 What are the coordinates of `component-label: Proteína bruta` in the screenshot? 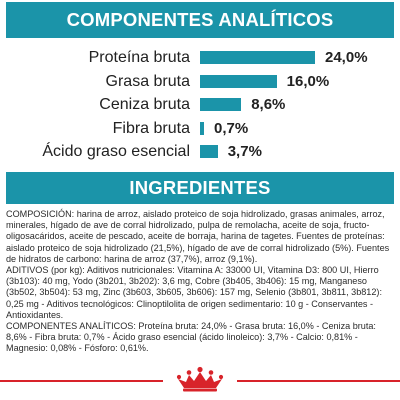 It's located at (139, 57).